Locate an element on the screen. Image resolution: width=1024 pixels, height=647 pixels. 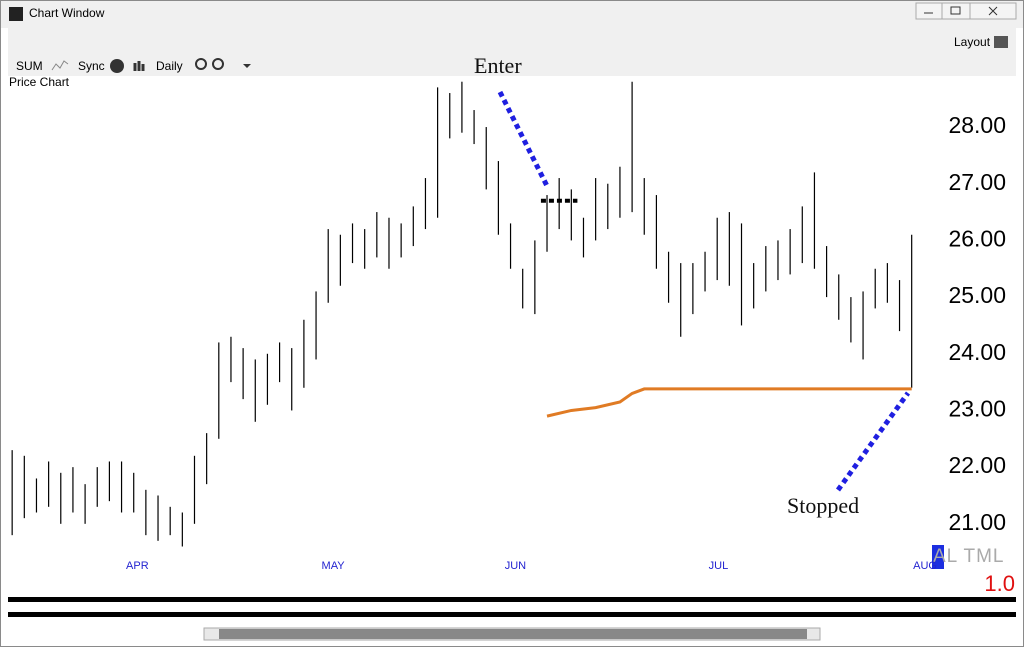
y-tick-label: 23.00 is located at coordinates (977, 409).